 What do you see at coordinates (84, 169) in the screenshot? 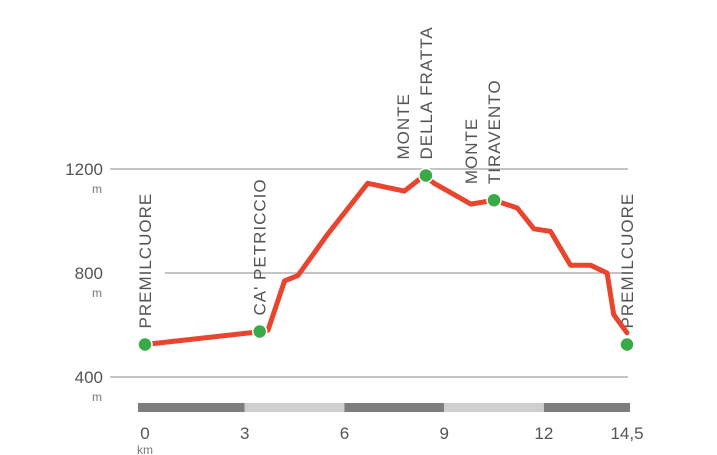
I see `y-tick-label-1200: 1200` at bounding box center [84, 169].